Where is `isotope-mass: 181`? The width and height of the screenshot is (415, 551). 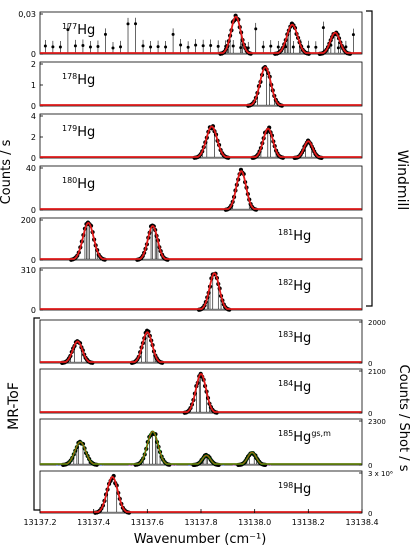
isotope-mass: 181 is located at coordinates (285, 232).